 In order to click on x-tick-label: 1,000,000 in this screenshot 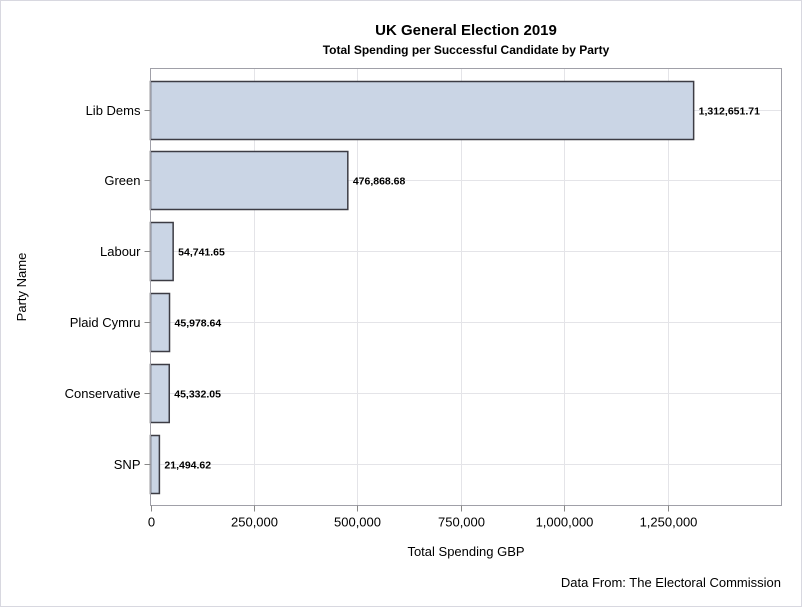, I will do `click(565, 522)`.